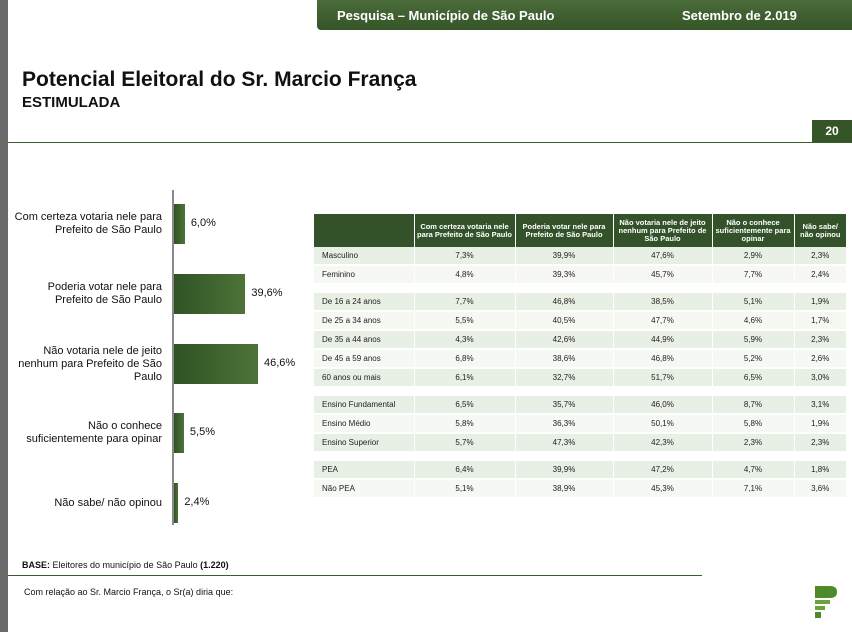 The image size is (852, 632). What do you see at coordinates (819, 405) in the screenshot?
I see `table-cell: 3,1%` at bounding box center [819, 405].